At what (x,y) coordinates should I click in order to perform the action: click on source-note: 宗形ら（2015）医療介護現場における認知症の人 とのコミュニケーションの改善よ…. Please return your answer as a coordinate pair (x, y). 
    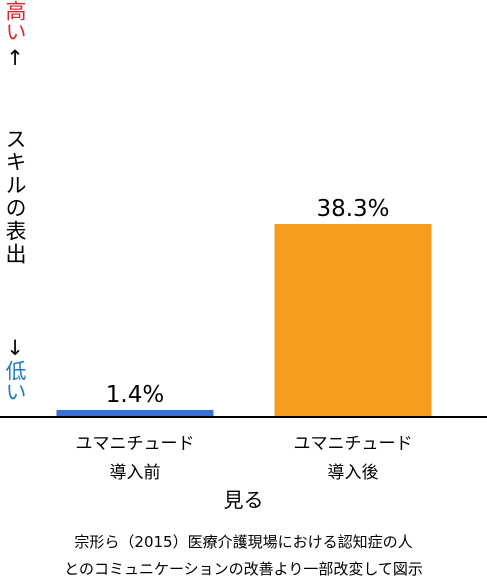
    Looking at the image, I should click on (243, 555).